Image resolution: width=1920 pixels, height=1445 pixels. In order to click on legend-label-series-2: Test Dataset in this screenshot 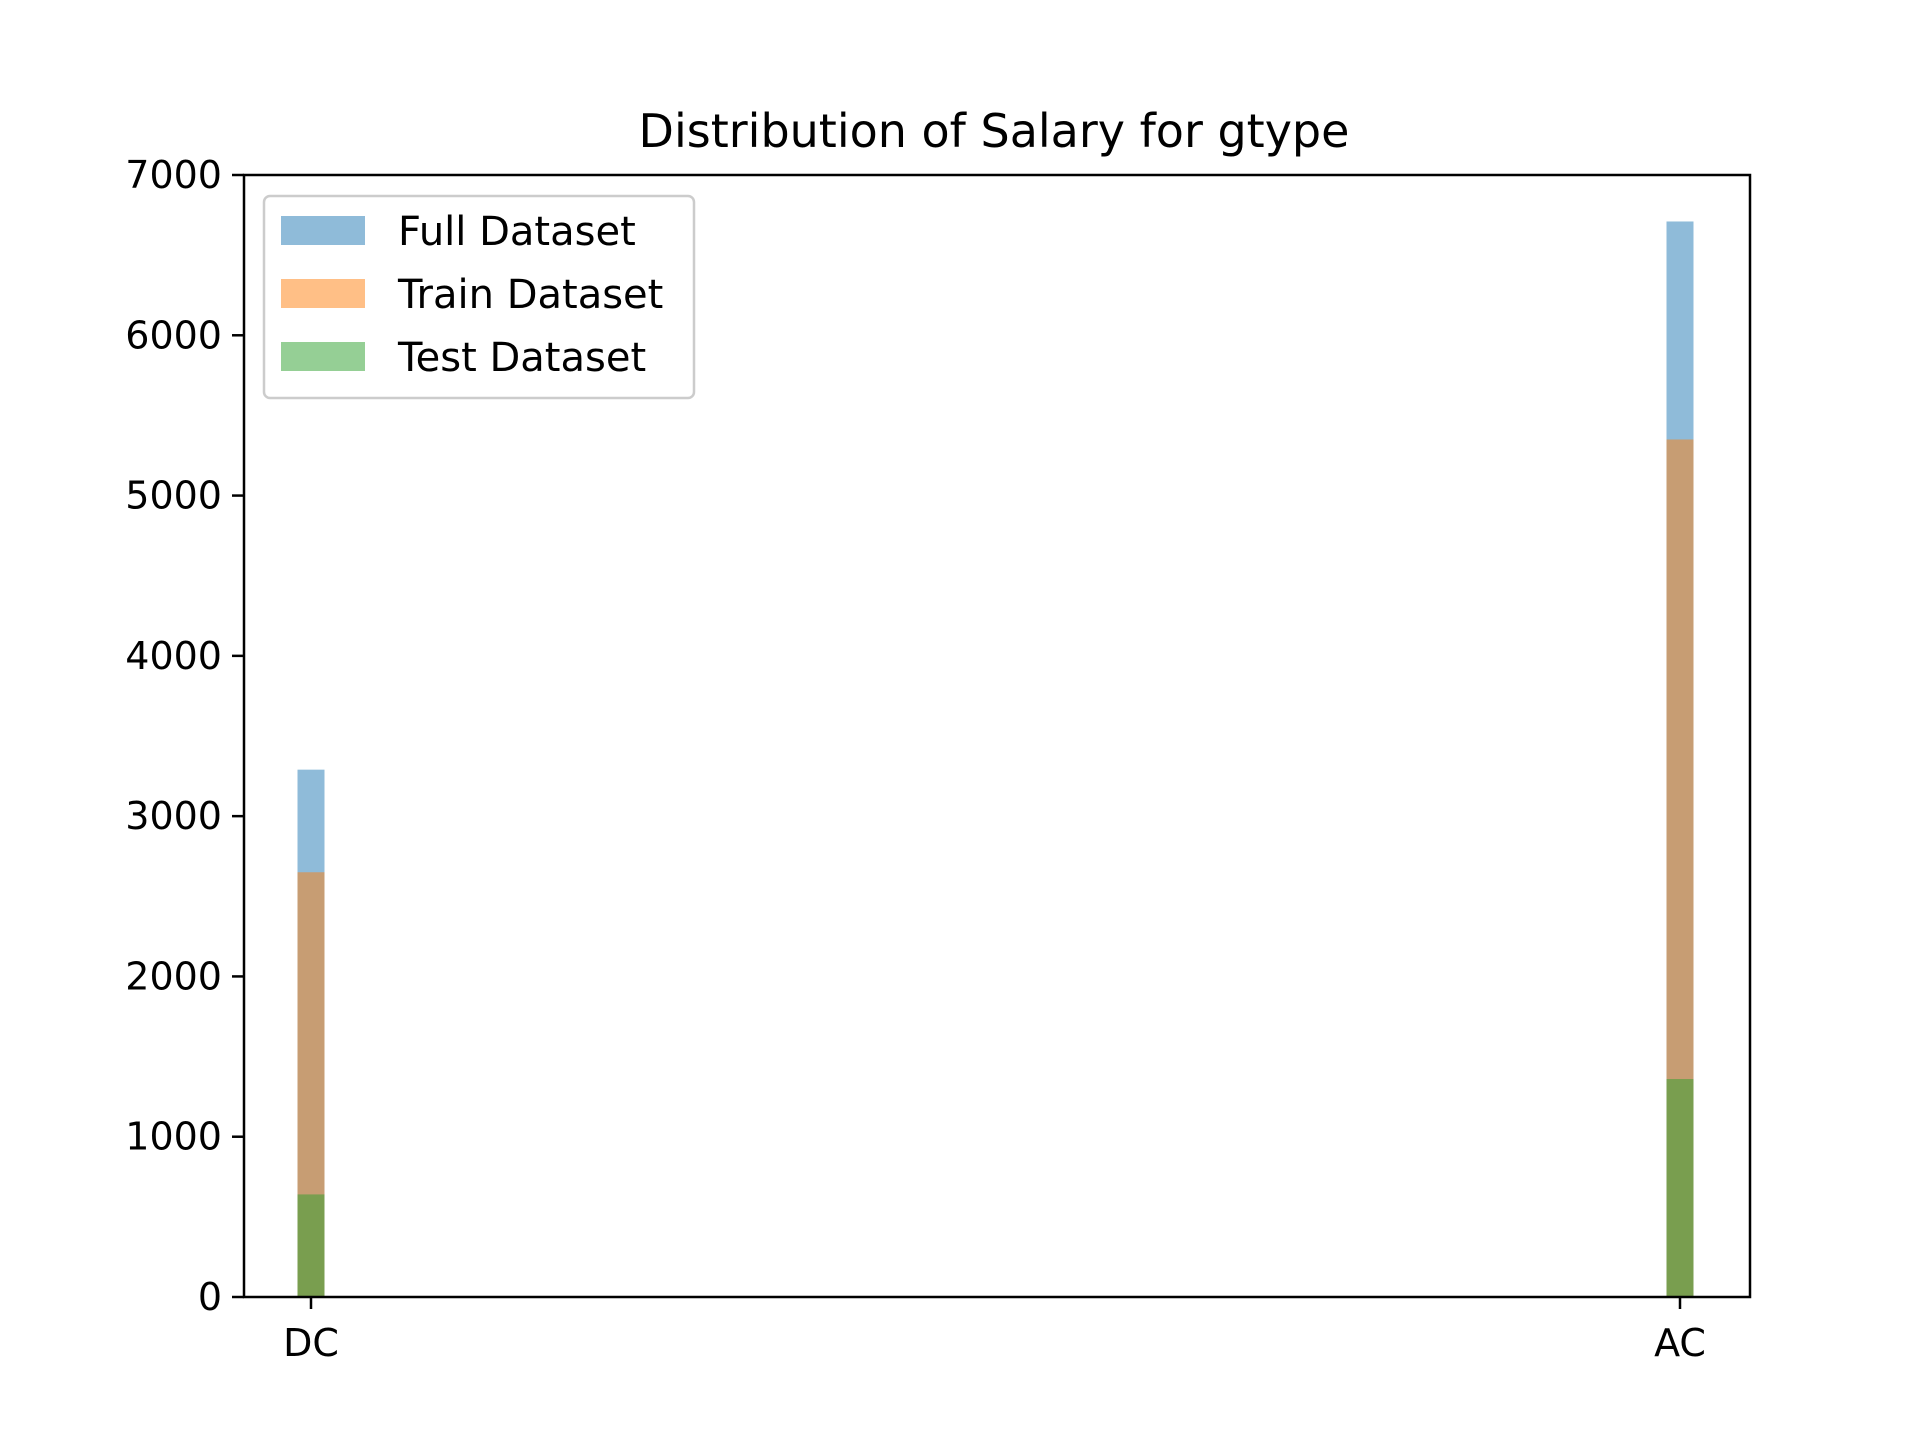, I will do `click(521, 358)`.